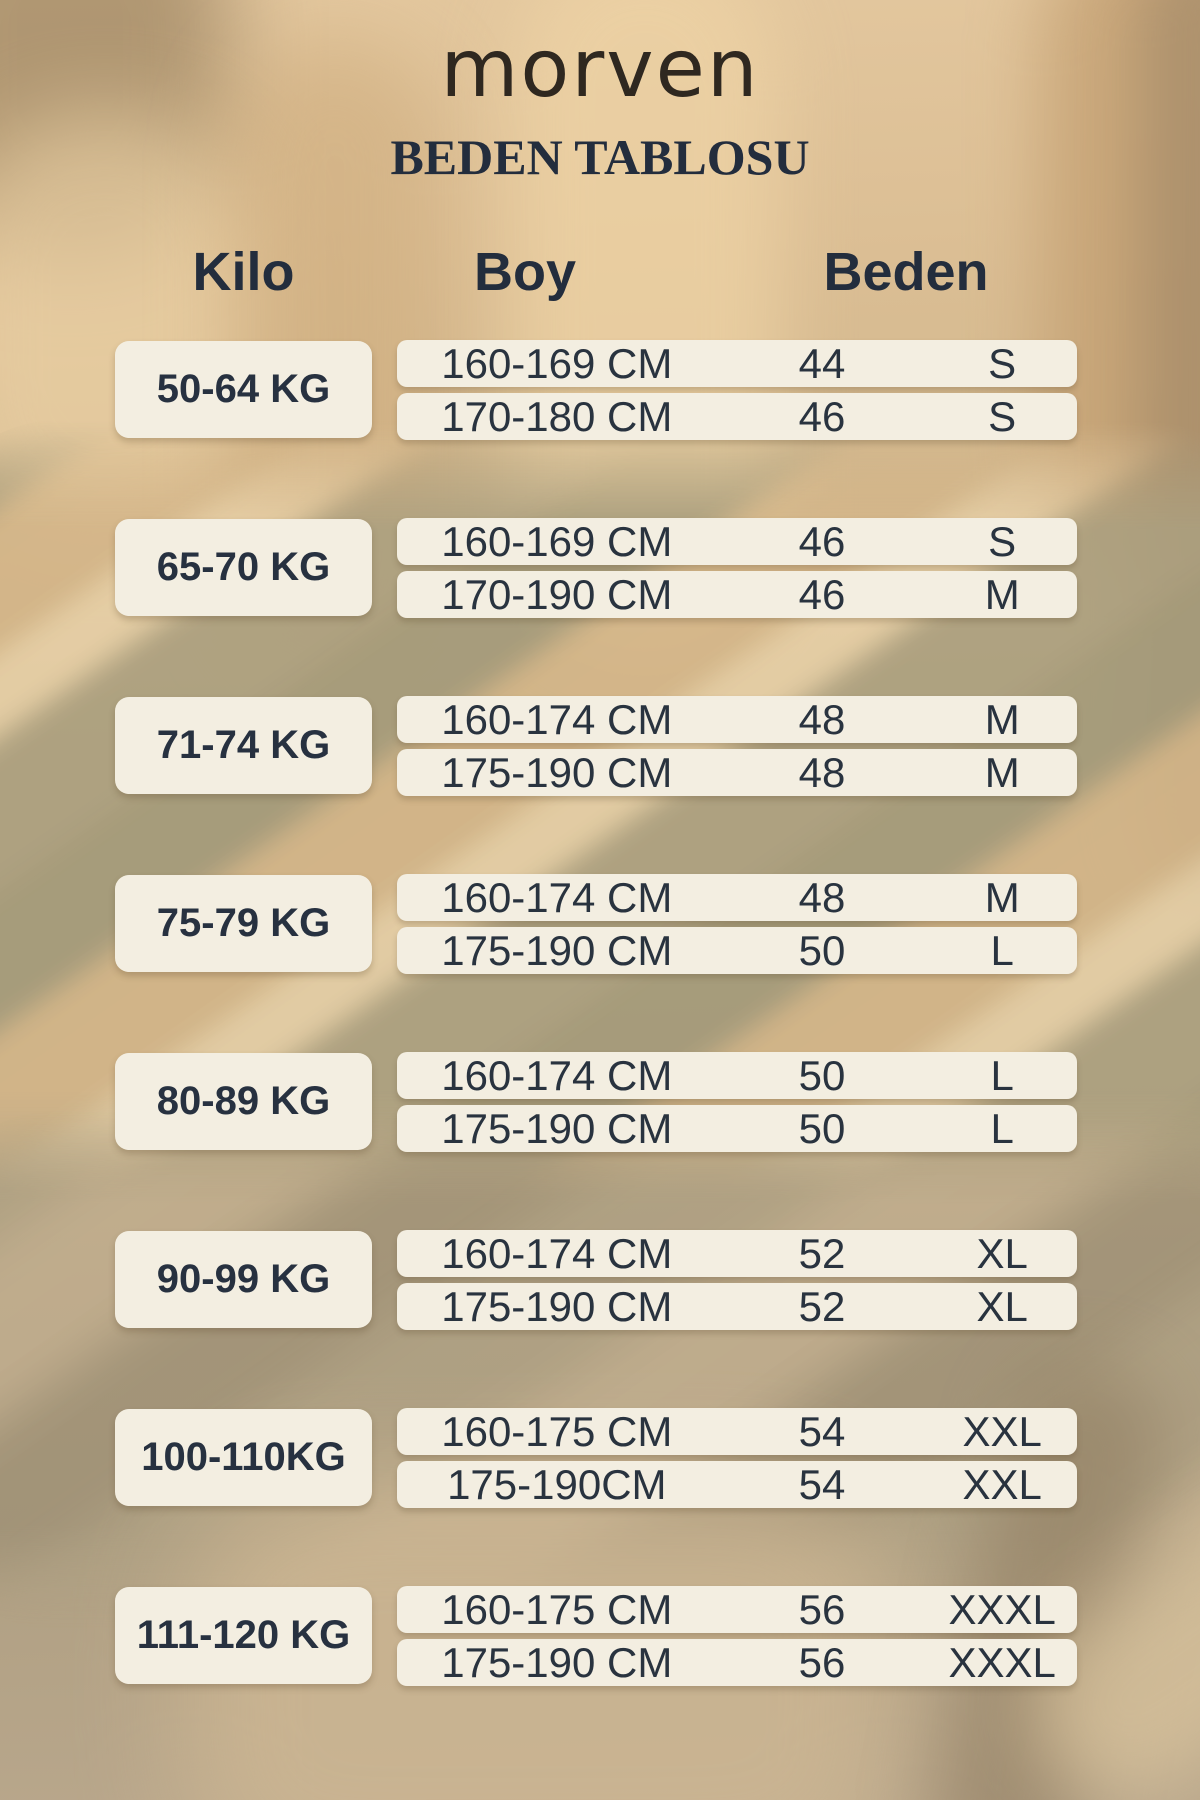 The image size is (1200, 1800). What do you see at coordinates (737, 1458) in the screenshot?
I see `group-rows: 160-175 CM 54 XXL 175-190CM 54 XXL` at bounding box center [737, 1458].